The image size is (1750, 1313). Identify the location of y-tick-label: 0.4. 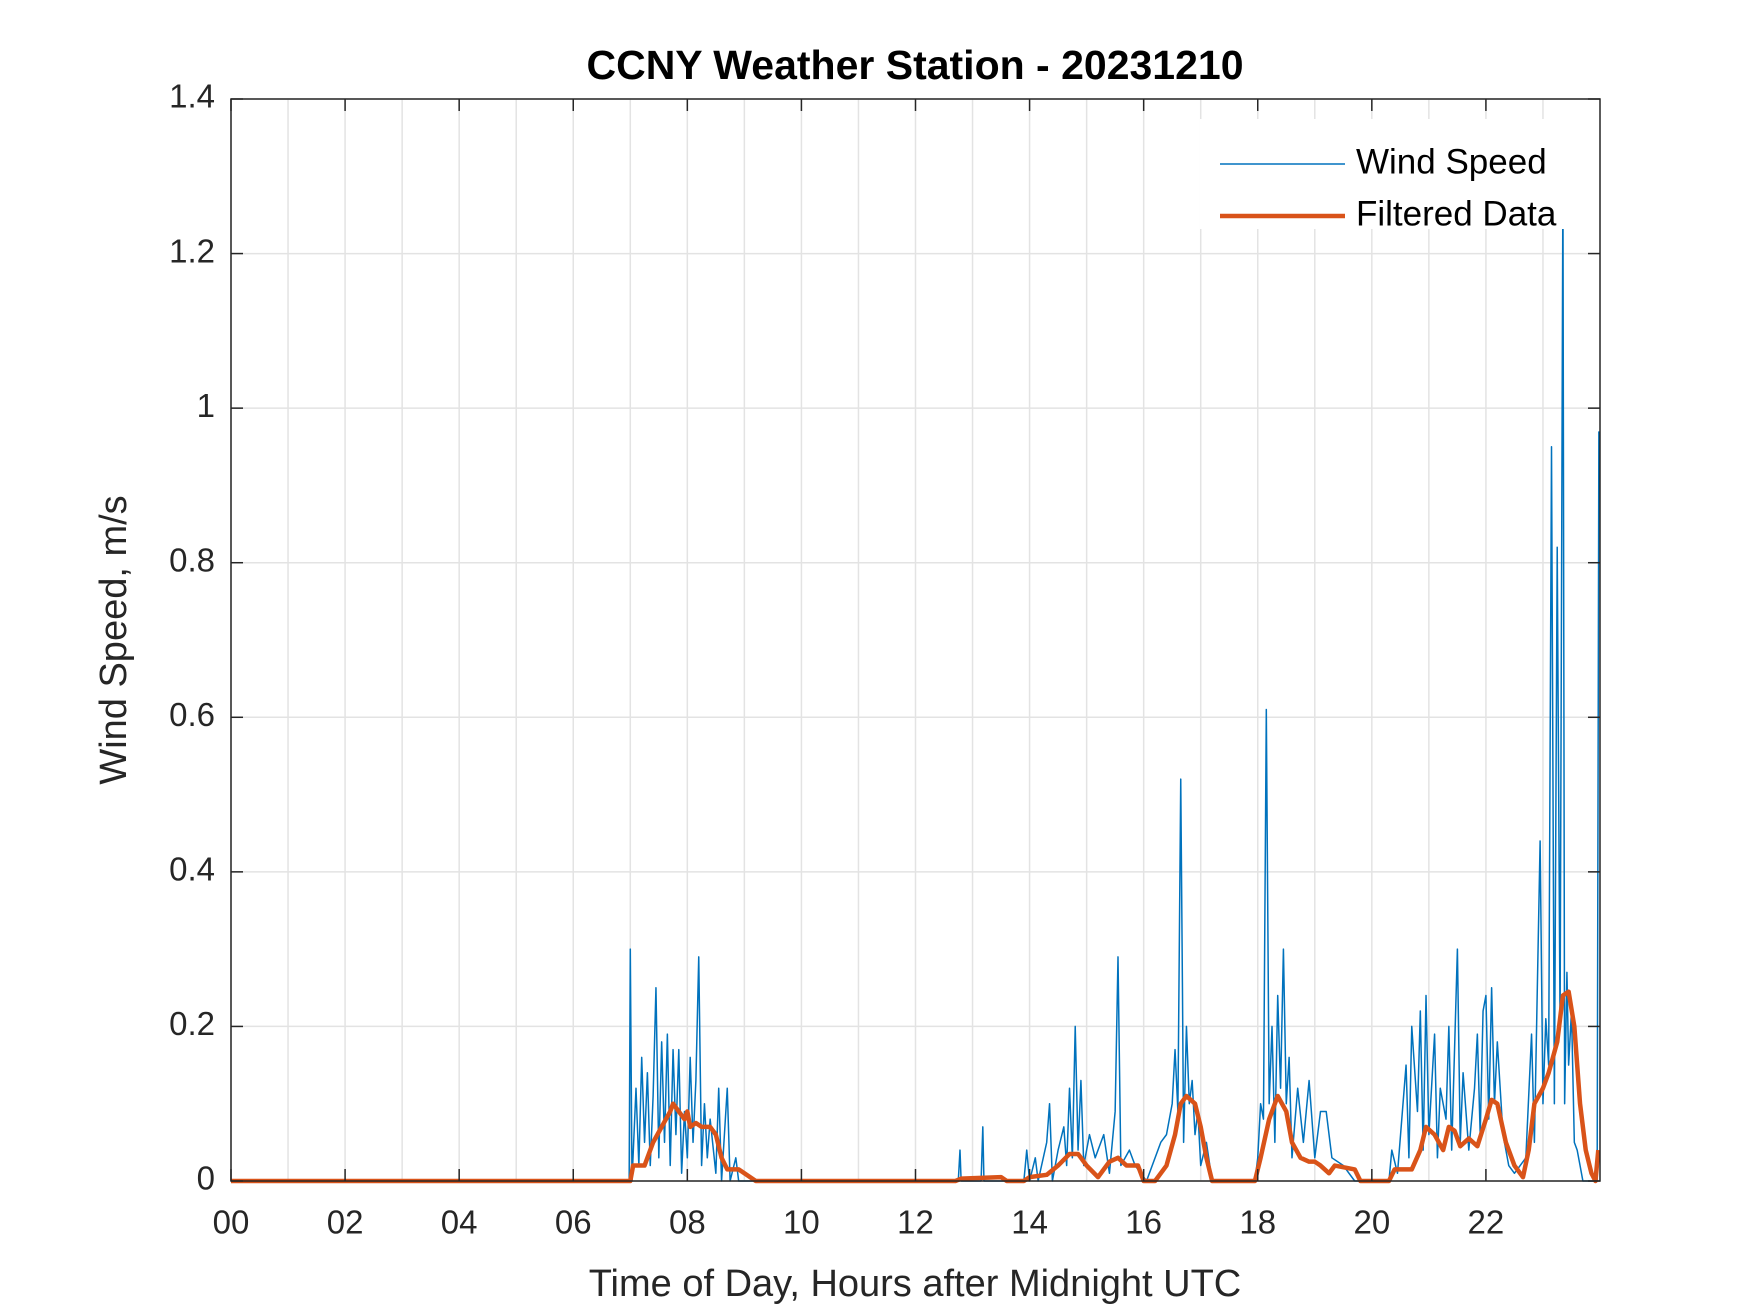
(192, 869).